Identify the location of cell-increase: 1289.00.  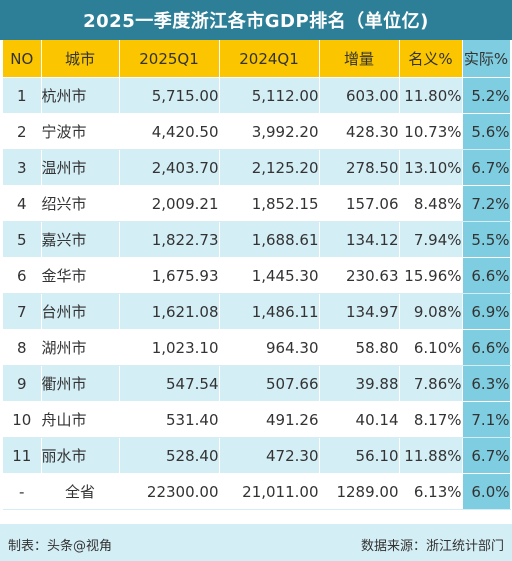
(359, 491).